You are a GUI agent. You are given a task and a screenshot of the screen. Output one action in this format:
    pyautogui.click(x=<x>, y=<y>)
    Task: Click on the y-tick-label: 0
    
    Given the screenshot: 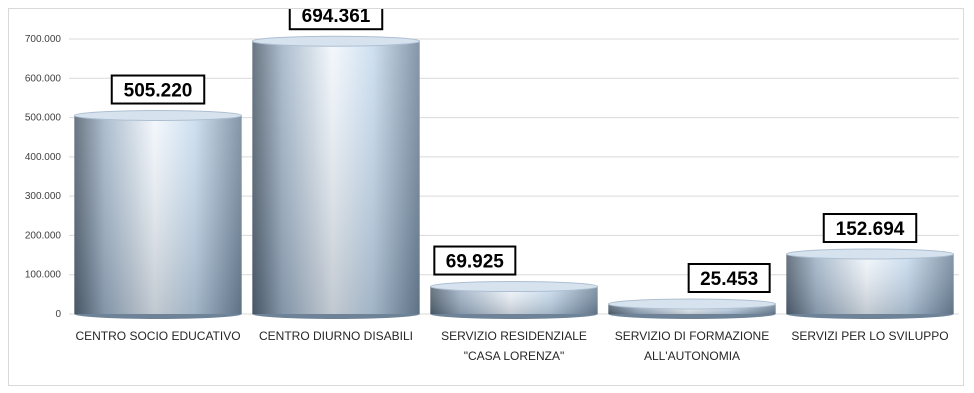 What is the action you would take?
    pyautogui.click(x=58, y=314)
    